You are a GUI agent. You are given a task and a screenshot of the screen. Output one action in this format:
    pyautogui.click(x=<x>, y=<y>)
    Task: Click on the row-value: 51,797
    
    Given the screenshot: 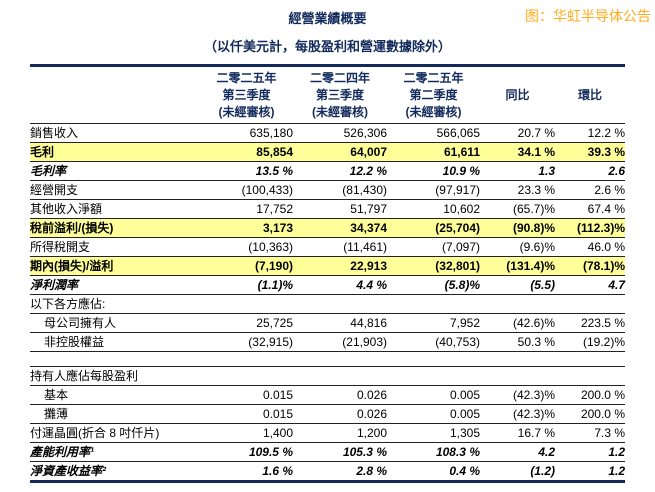 What is the action you would take?
    pyautogui.click(x=368, y=209)
    